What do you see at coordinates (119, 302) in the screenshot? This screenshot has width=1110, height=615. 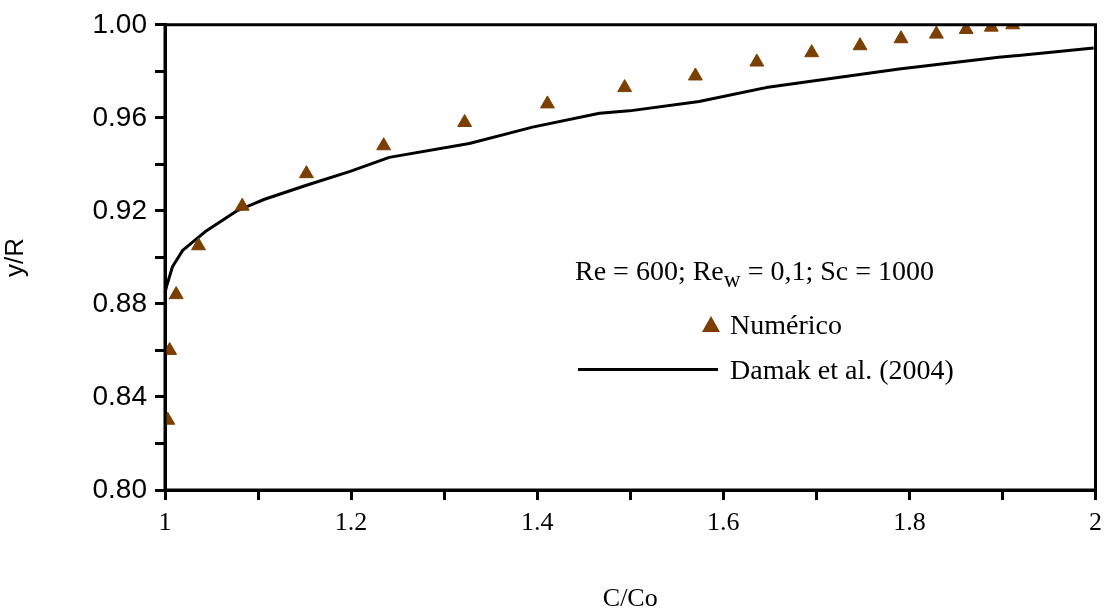 I see `y-tick-label: 0.88` at bounding box center [119, 302].